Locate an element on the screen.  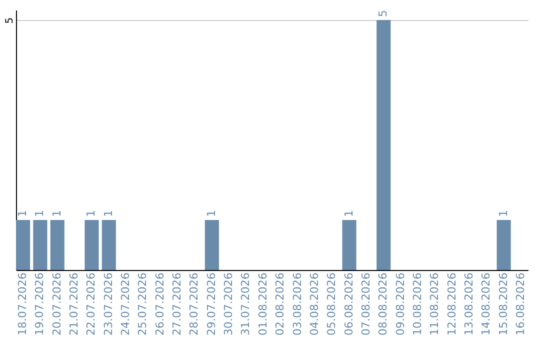
x-tick-label: 14.08.2026 is located at coordinates (486, 304).